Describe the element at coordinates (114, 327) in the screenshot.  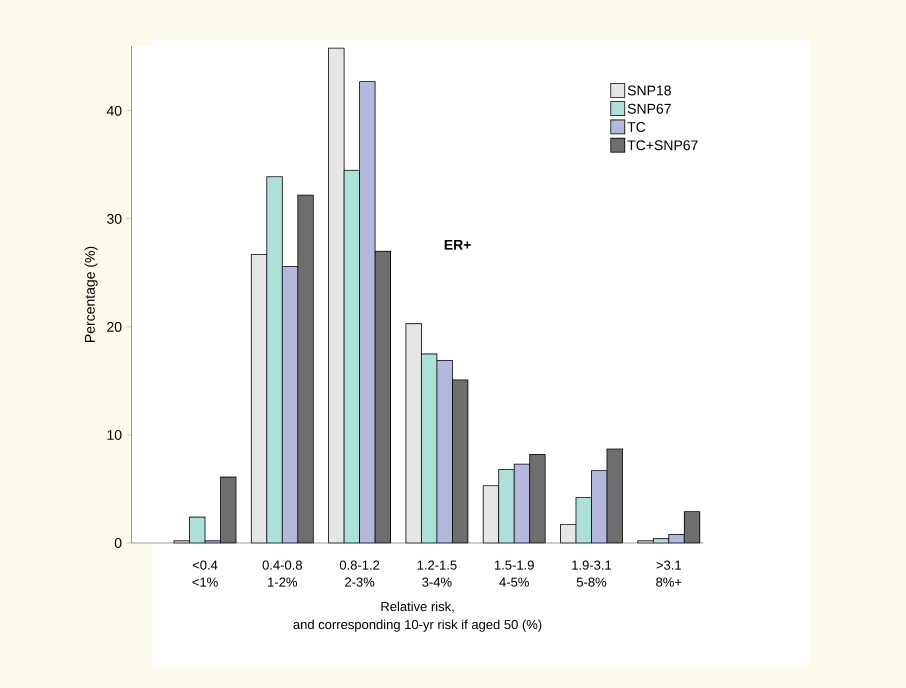
I see `y-tick-label: 20` at that location.